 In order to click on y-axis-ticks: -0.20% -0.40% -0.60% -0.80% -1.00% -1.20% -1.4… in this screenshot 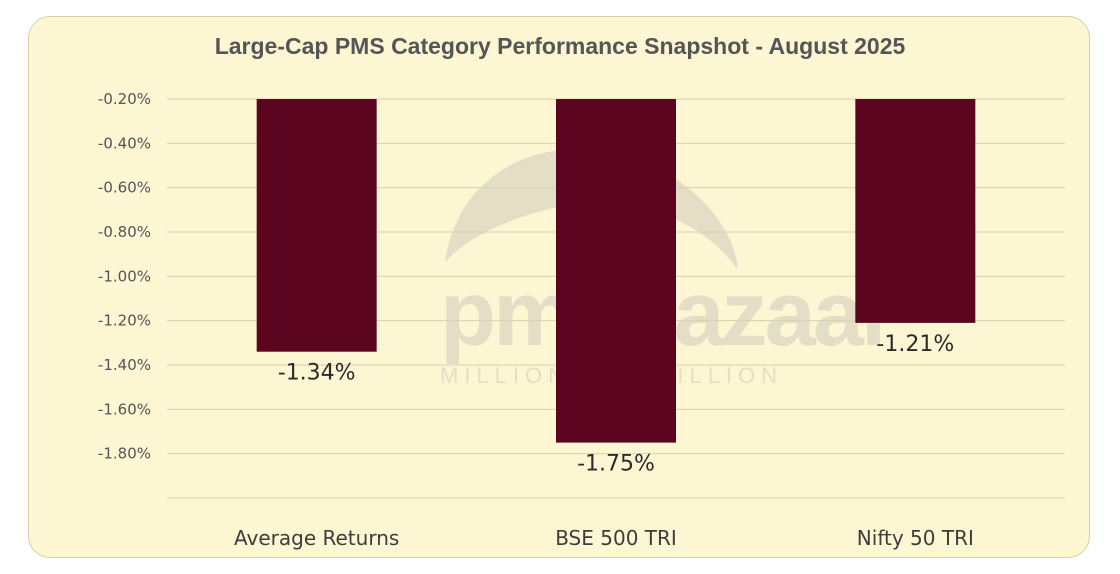, I will do `click(124, 276)`.